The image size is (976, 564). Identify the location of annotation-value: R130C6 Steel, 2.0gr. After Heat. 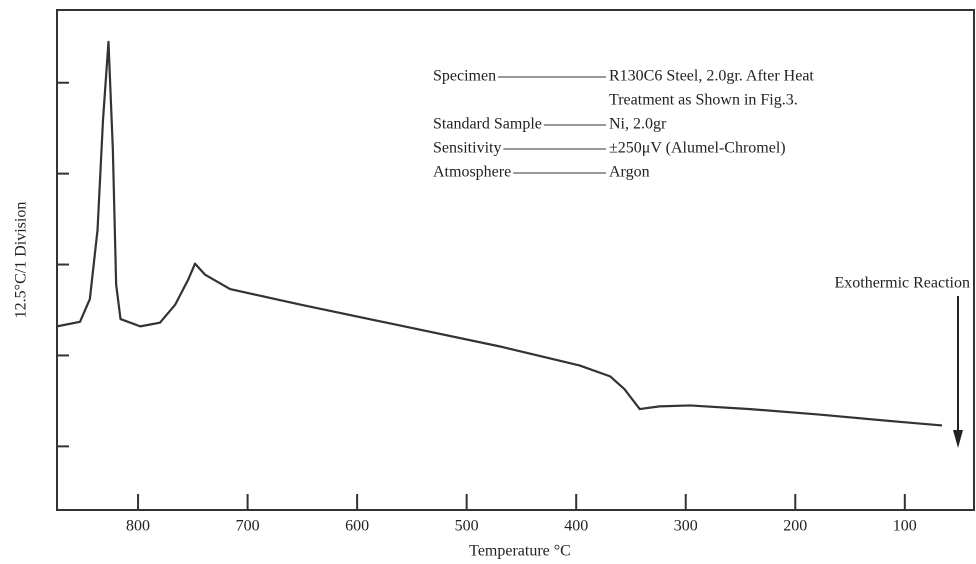
(711, 76).